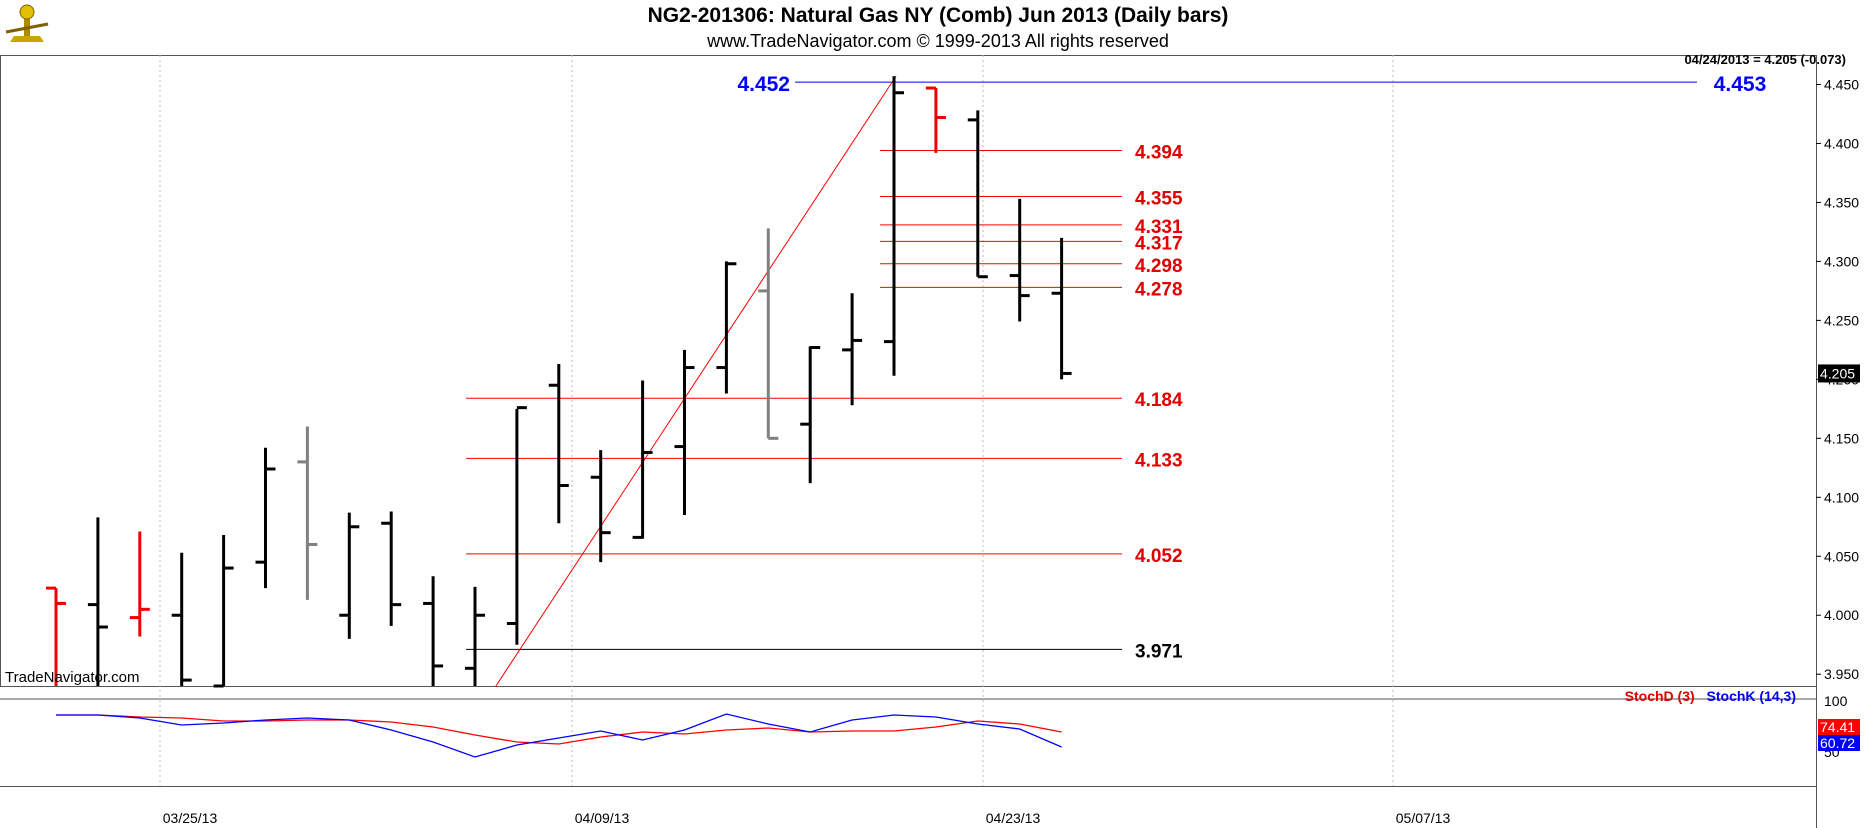 The image size is (1876, 828). Describe the element at coordinates (1841, 497) in the screenshot. I see `price-tick-label: 4.100` at that location.